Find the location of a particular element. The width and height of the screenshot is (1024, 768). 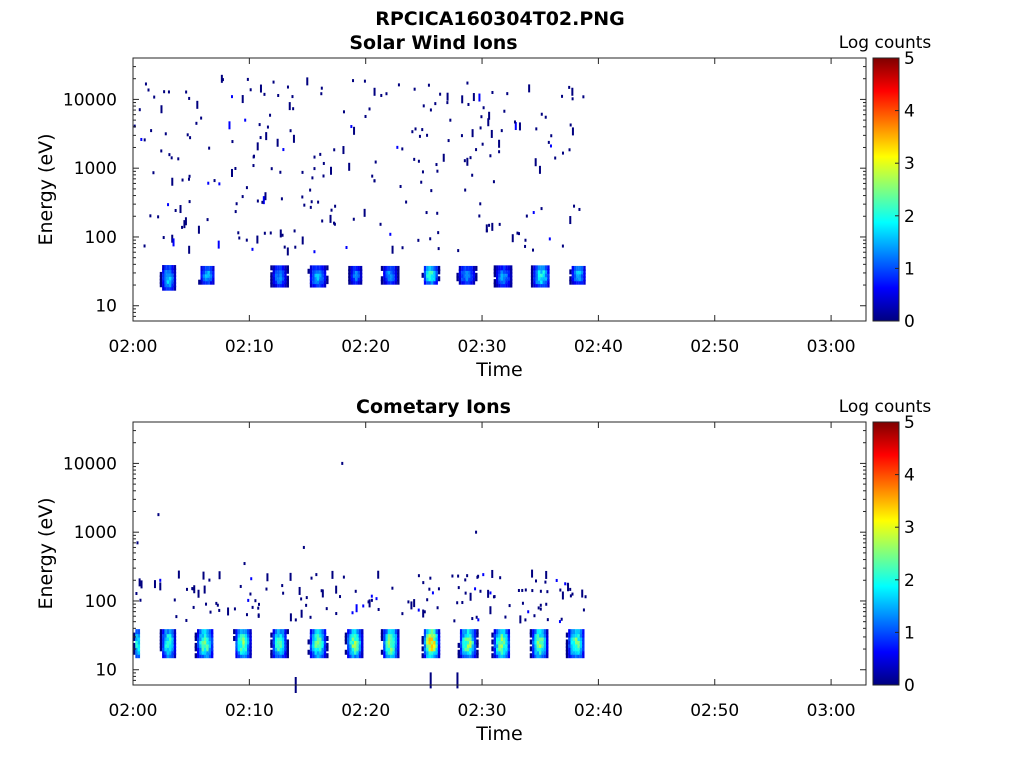

count-block is located at coordinates (204, 644).